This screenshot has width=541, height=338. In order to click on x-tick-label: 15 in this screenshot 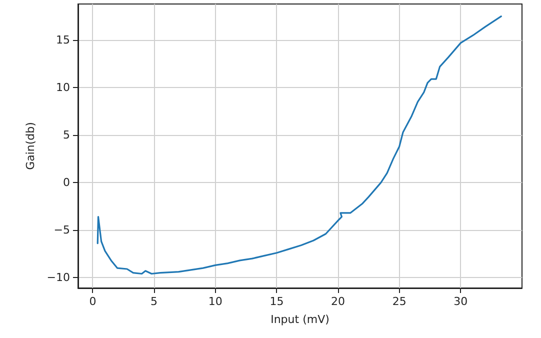, I will do `click(277, 301)`.